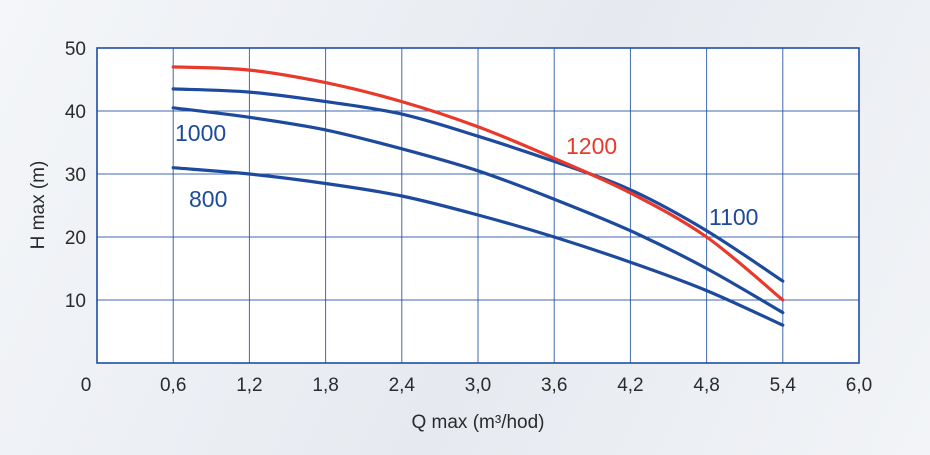 Image resolution: width=930 pixels, height=455 pixels. Describe the element at coordinates (75, 301) in the screenshot. I see `y-tick-label: 10` at that location.